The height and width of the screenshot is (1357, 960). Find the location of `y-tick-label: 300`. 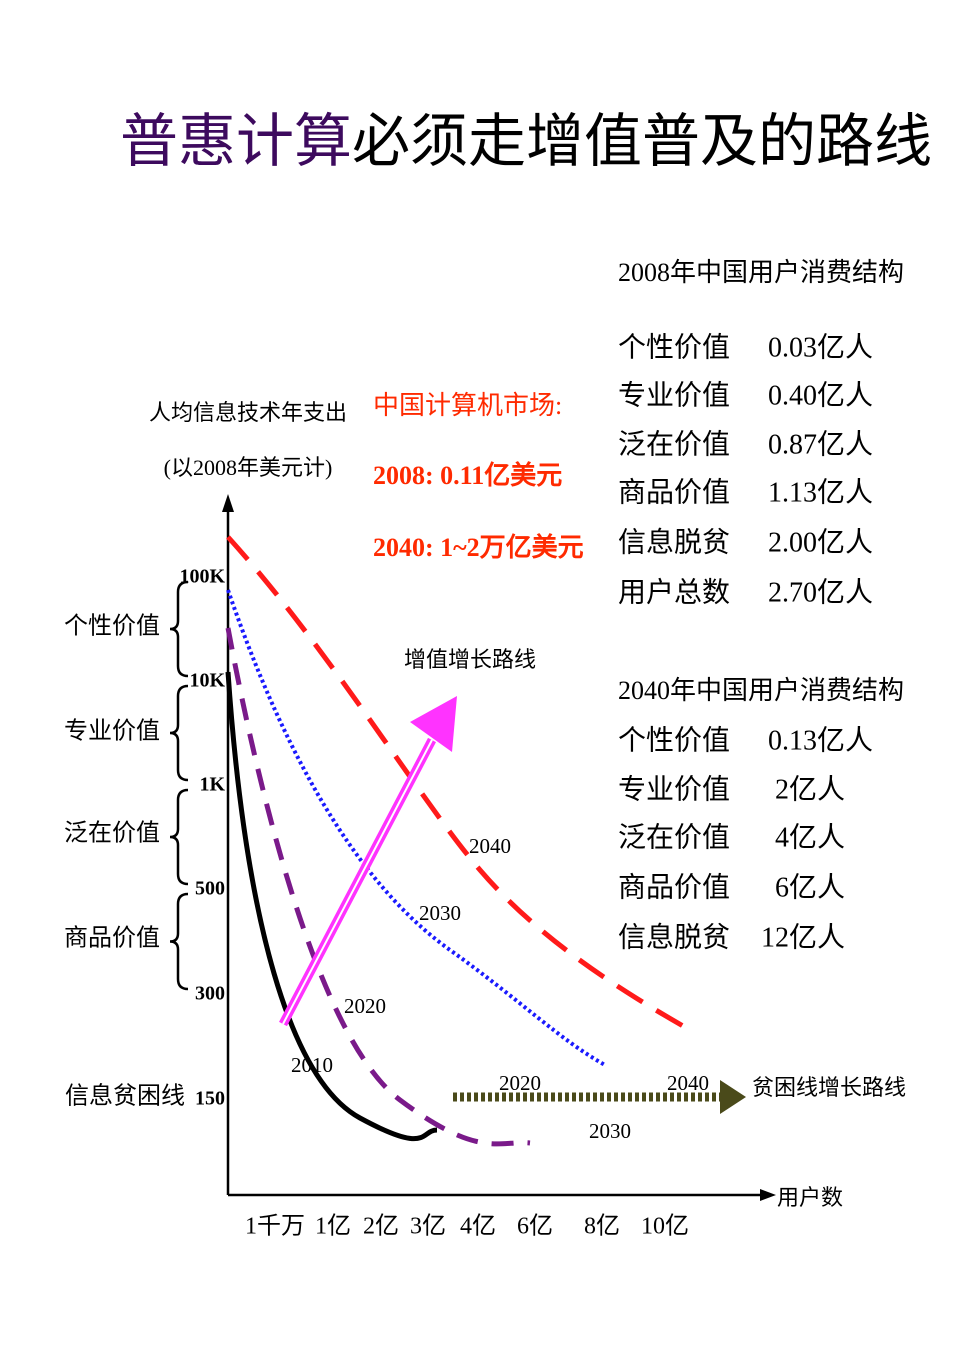

y-tick-label: 300 is located at coordinates (210, 994).